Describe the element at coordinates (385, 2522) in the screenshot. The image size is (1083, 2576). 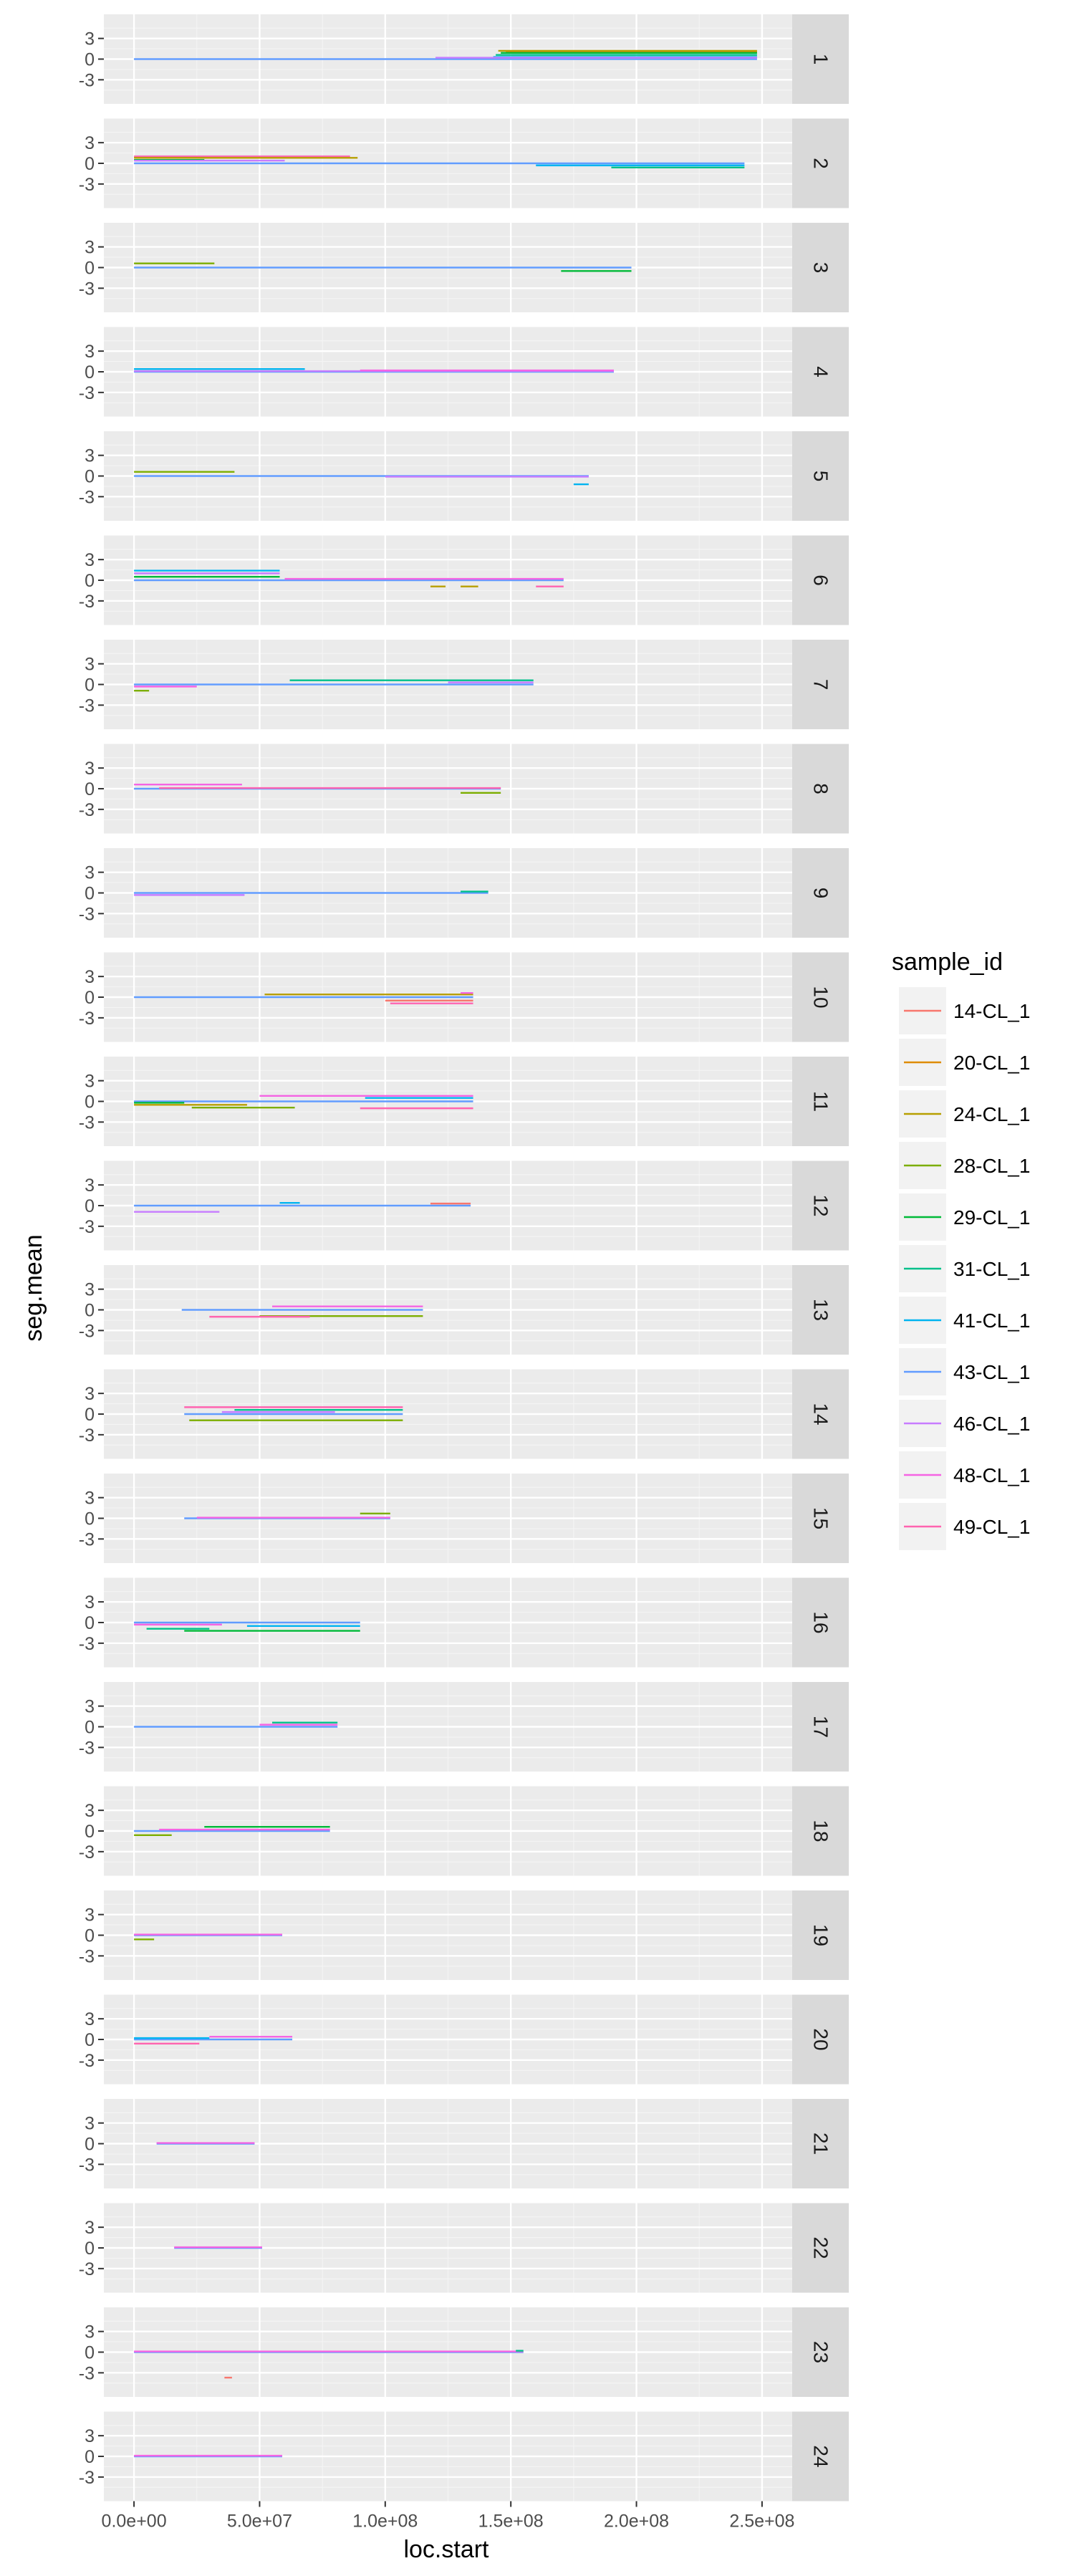
I see `x-tick-label: 1.0e+08` at that location.